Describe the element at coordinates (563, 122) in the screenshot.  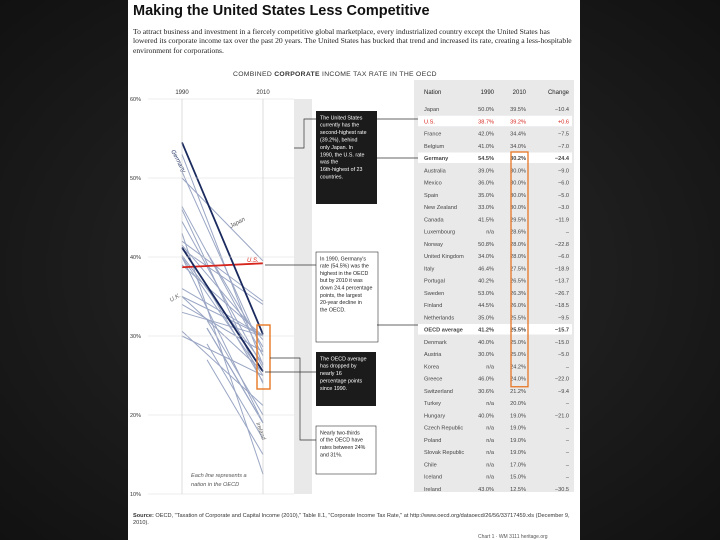
I see `table-cell: +0.6` at that location.